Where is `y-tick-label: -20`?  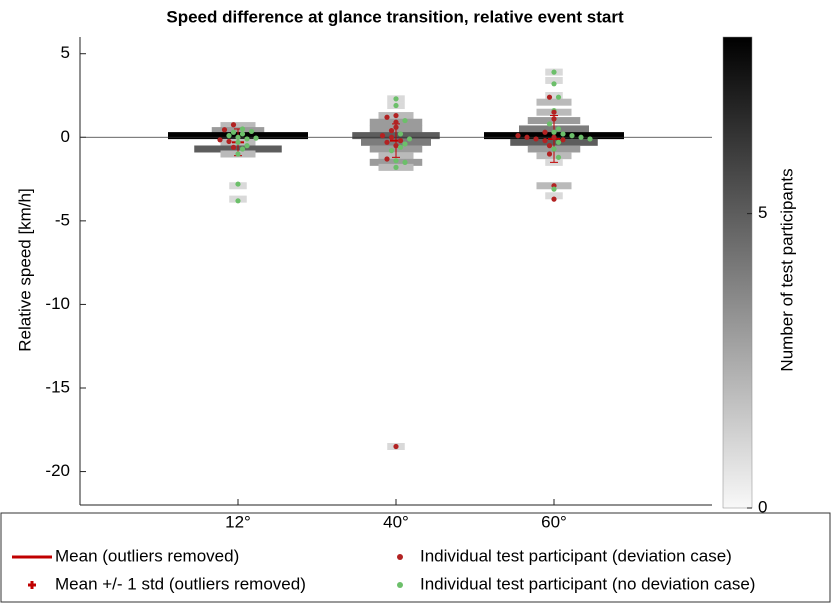
y-tick-label: -20 is located at coordinates (57, 470).